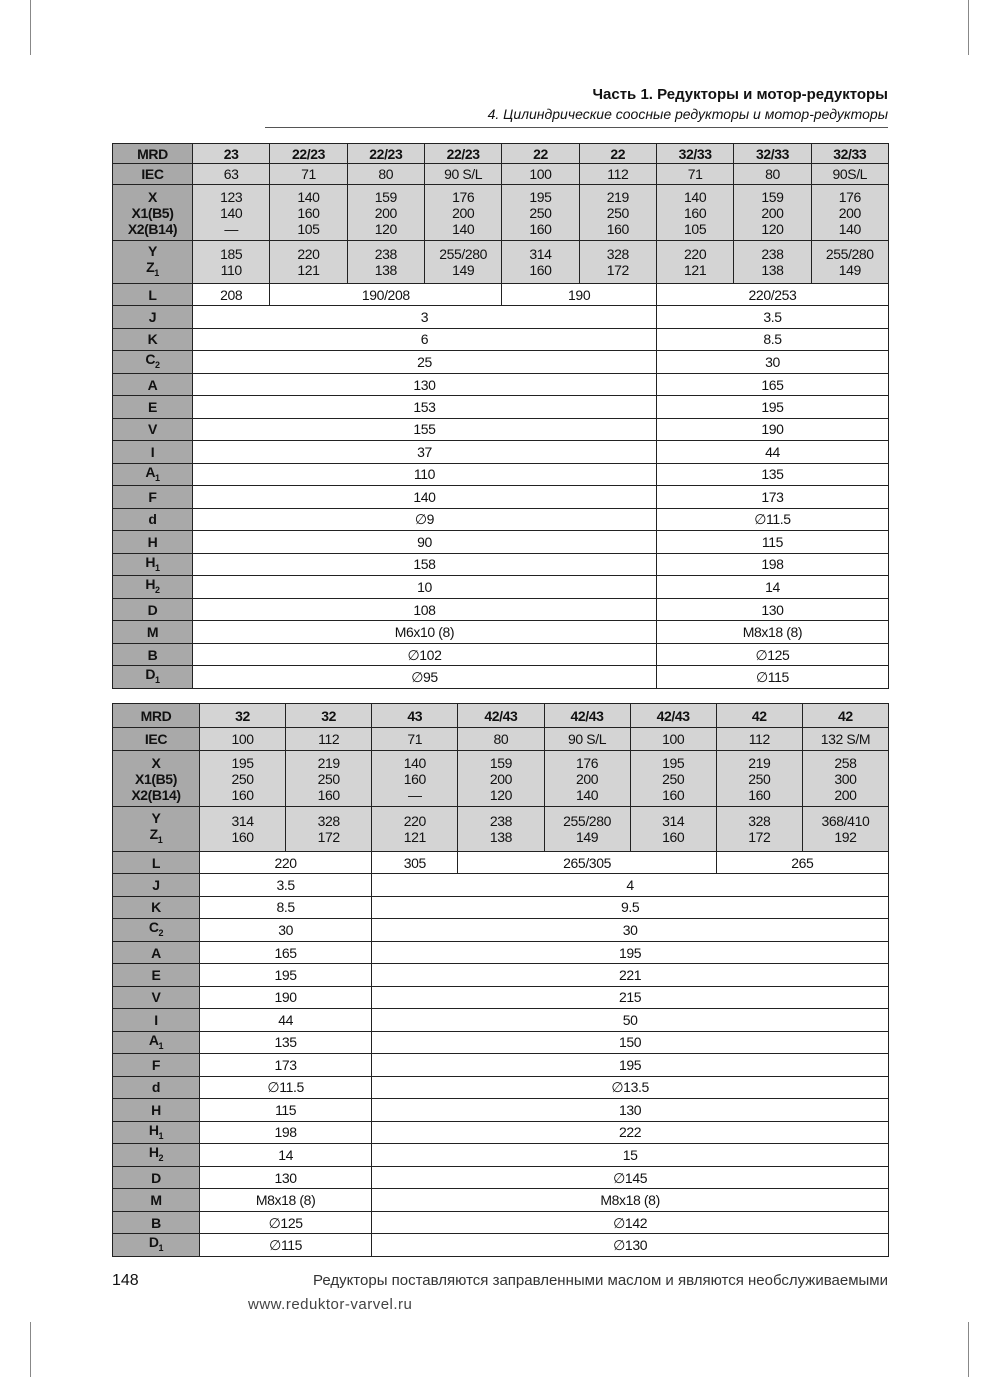 The image size is (1000, 1377). I want to click on table-cell: 215, so click(630, 997).